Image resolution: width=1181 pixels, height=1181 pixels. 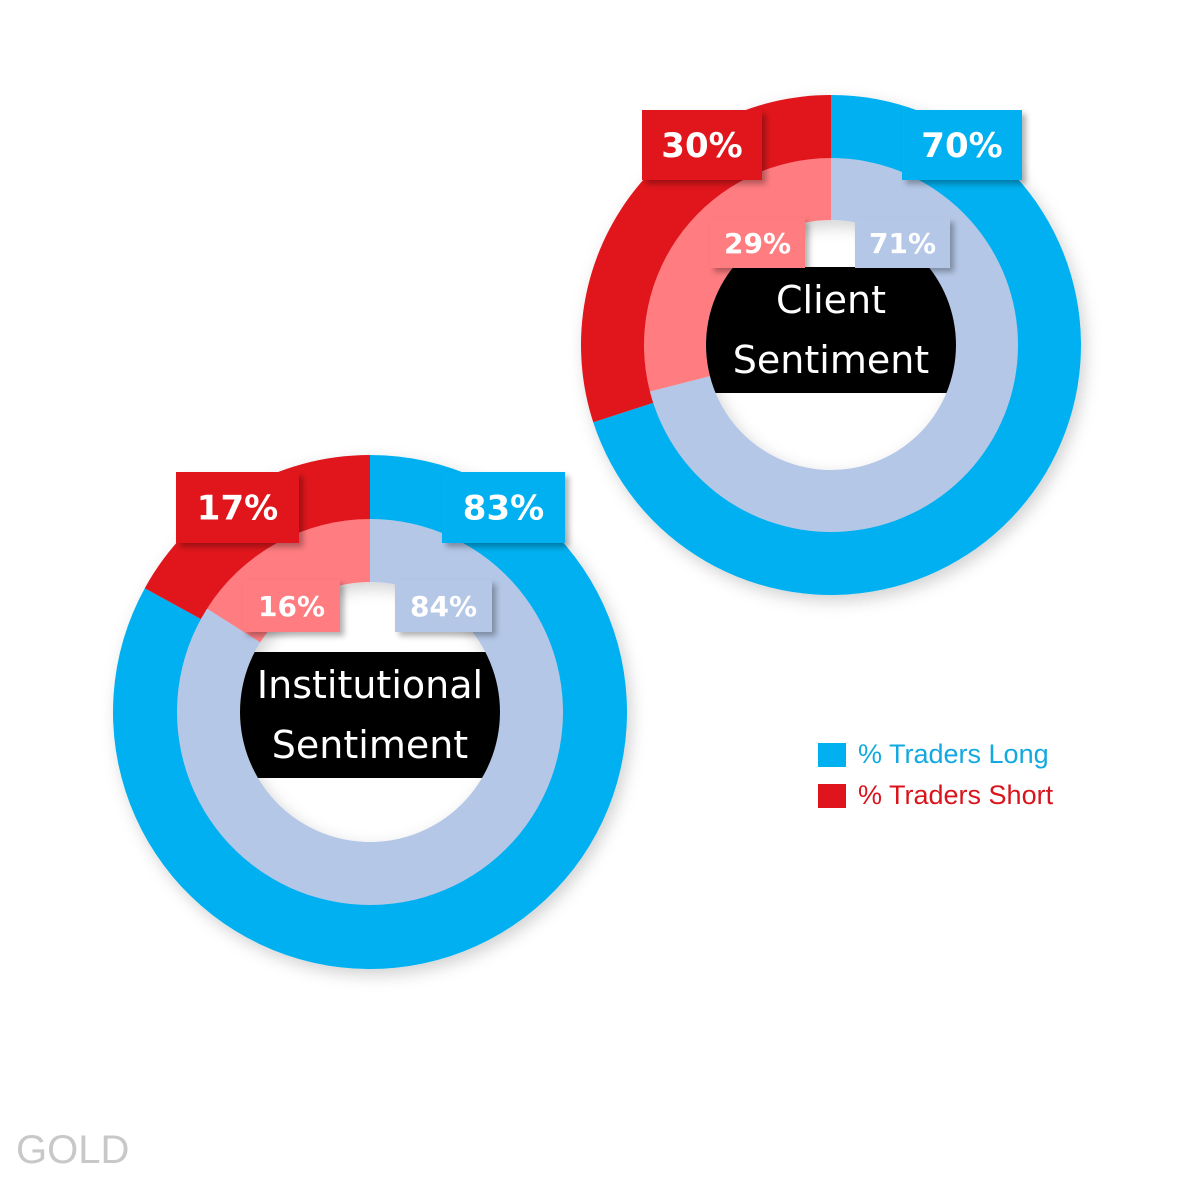 What do you see at coordinates (832, 754) in the screenshot?
I see `legend-swatch-long` at bounding box center [832, 754].